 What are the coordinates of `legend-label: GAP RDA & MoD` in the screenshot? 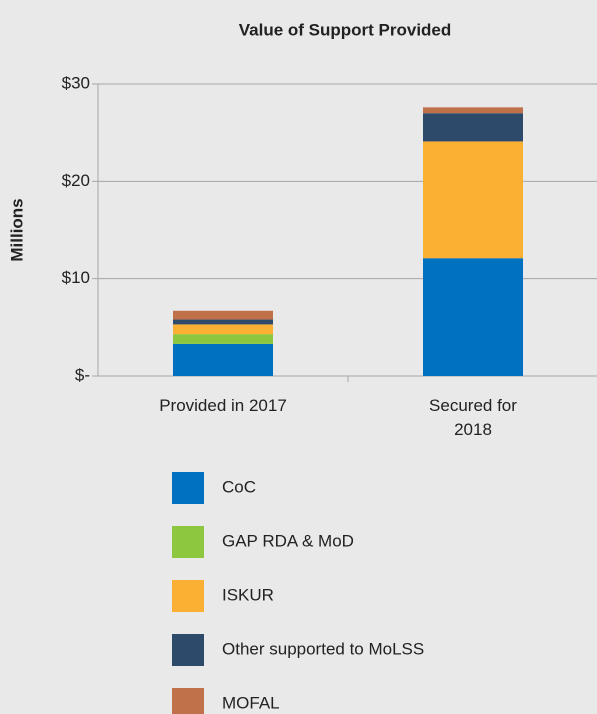 It's located at (288, 540).